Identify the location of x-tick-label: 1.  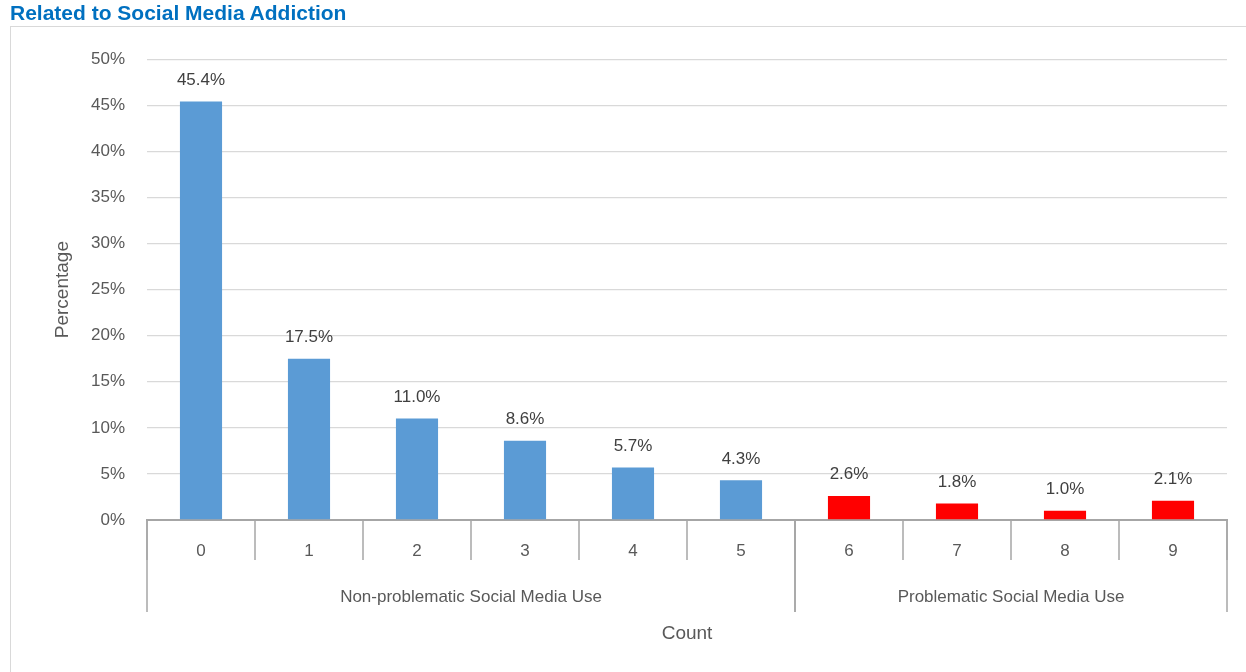
(309, 550).